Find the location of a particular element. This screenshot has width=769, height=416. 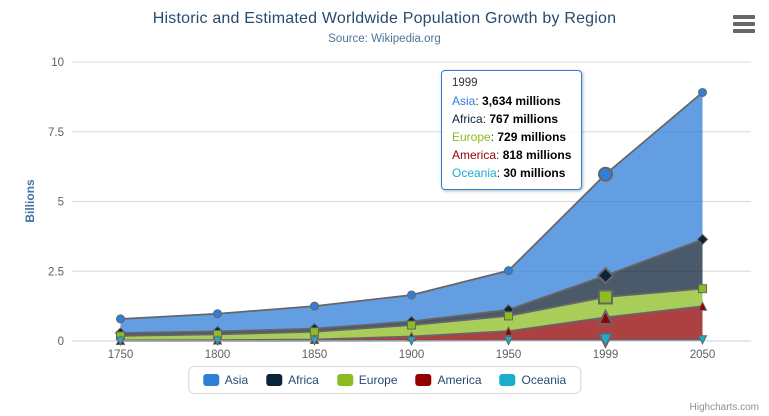

credits-link: Highcharts.com is located at coordinates (724, 407).